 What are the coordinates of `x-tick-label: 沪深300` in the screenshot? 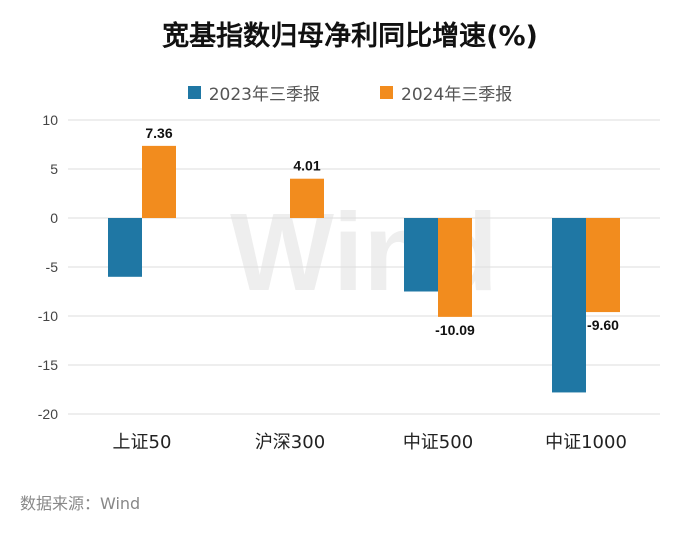 It's located at (290, 442).